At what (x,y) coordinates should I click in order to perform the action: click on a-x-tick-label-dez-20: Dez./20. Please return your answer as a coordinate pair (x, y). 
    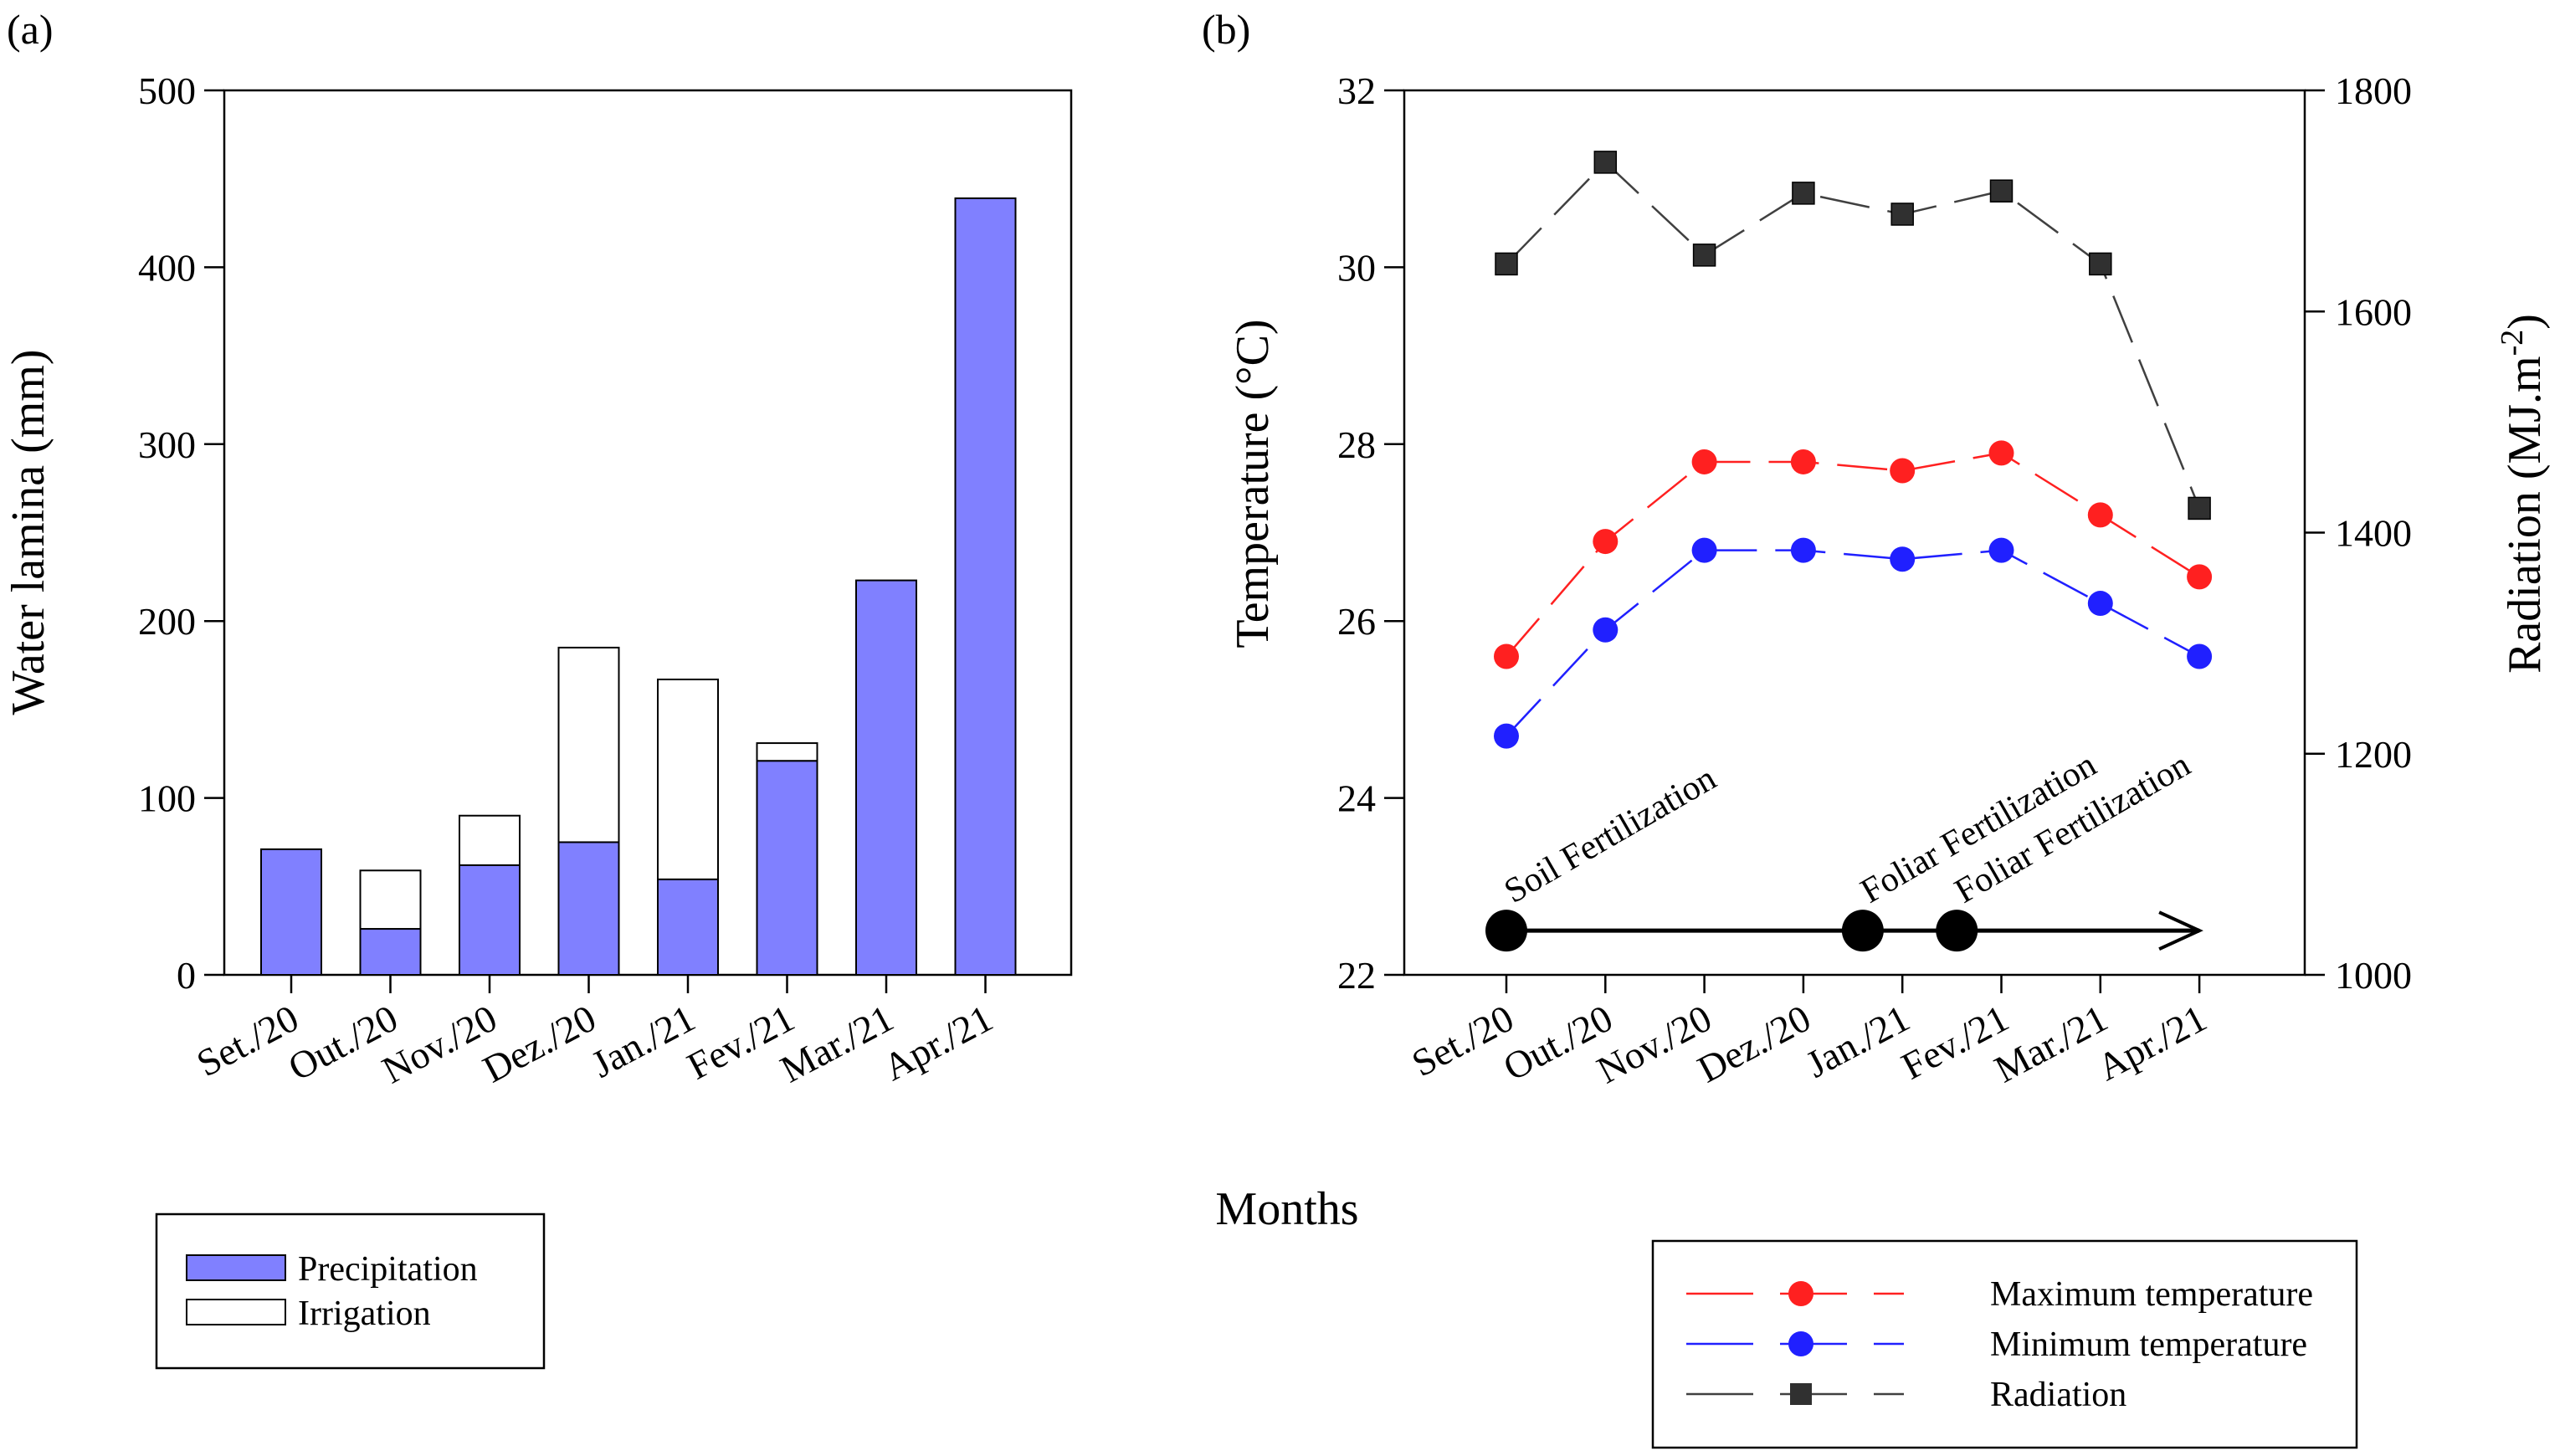
    Looking at the image, I should click on (539, 1044).